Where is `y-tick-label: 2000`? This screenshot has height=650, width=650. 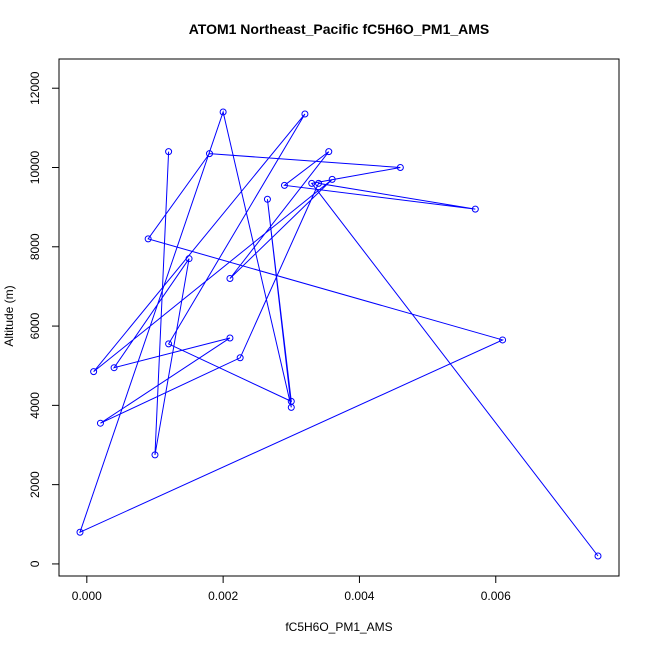 y-tick-label: 2000 is located at coordinates (35, 484).